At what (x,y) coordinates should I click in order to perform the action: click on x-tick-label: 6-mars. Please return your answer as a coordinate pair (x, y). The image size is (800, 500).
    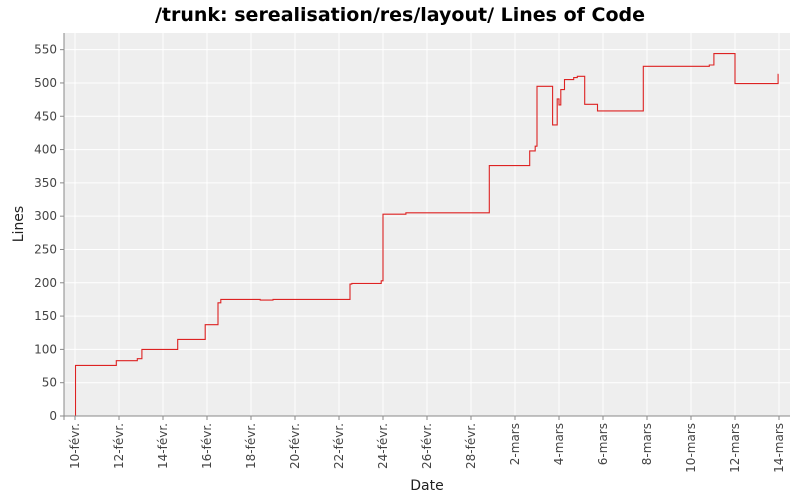
    Looking at the image, I should click on (603, 444).